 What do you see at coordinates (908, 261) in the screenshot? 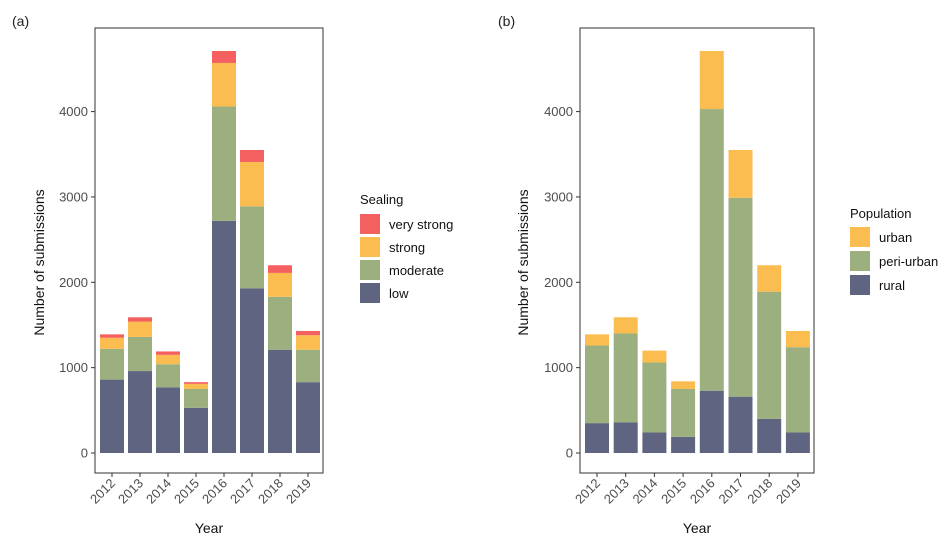
I see `legend-label-peri-urban: peri-urban` at bounding box center [908, 261].